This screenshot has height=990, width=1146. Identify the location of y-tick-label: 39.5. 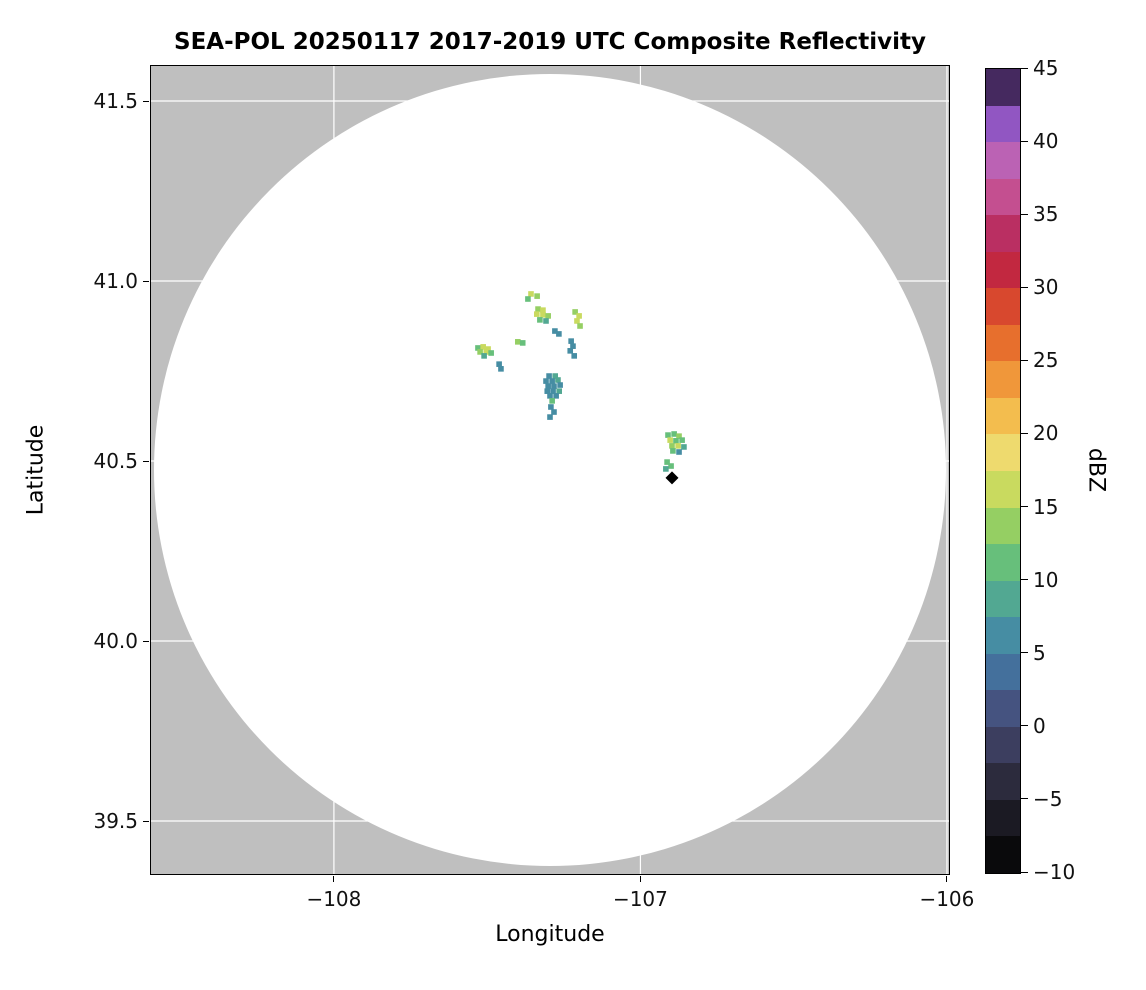
(115, 821).